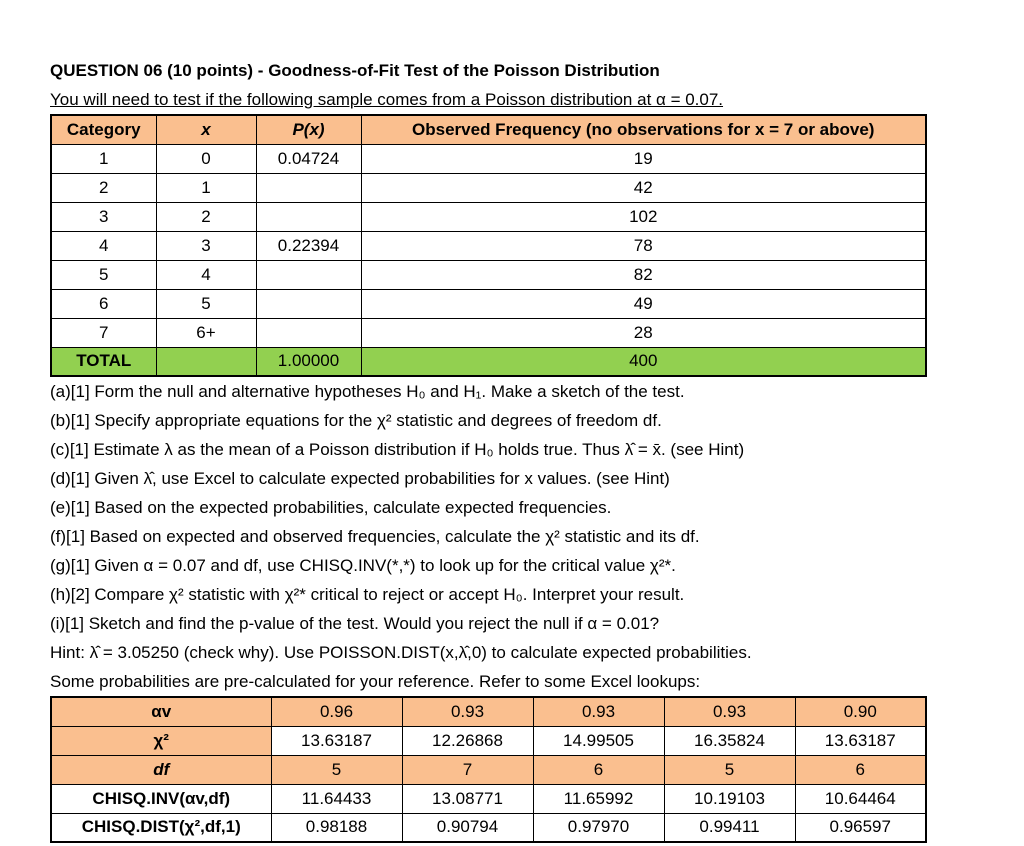 This screenshot has width=1024, height=846. I want to click on table-cell: 6+, so click(206, 332).